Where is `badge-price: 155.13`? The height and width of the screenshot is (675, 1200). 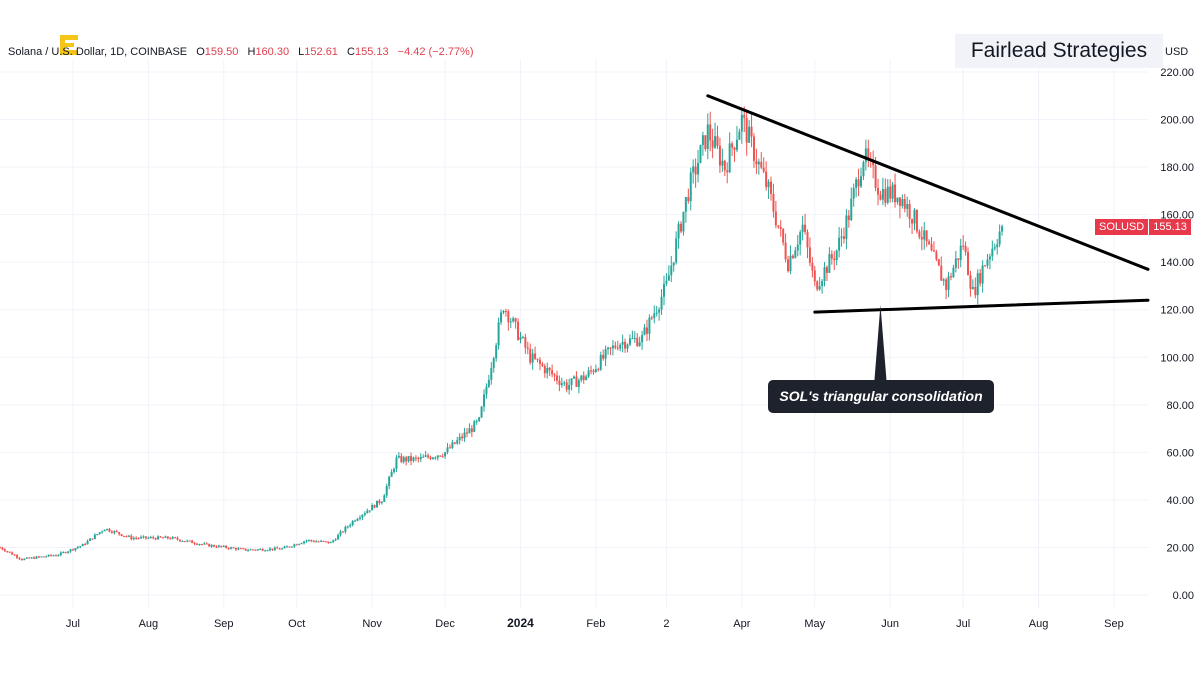 badge-price: 155.13 is located at coordinates (1170, 227).